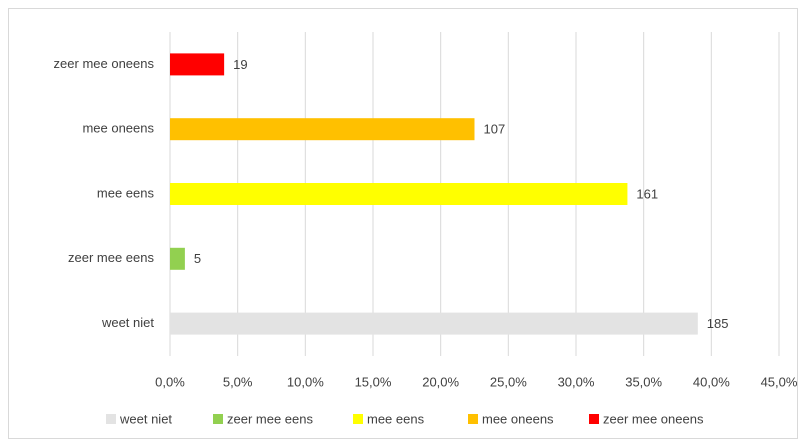 The width and height of the screenshot is (806, 445). Describe the element at coordinates (104, 63) in the screenshot. I see `y-tick-label: zeer mee oneens` at that location.